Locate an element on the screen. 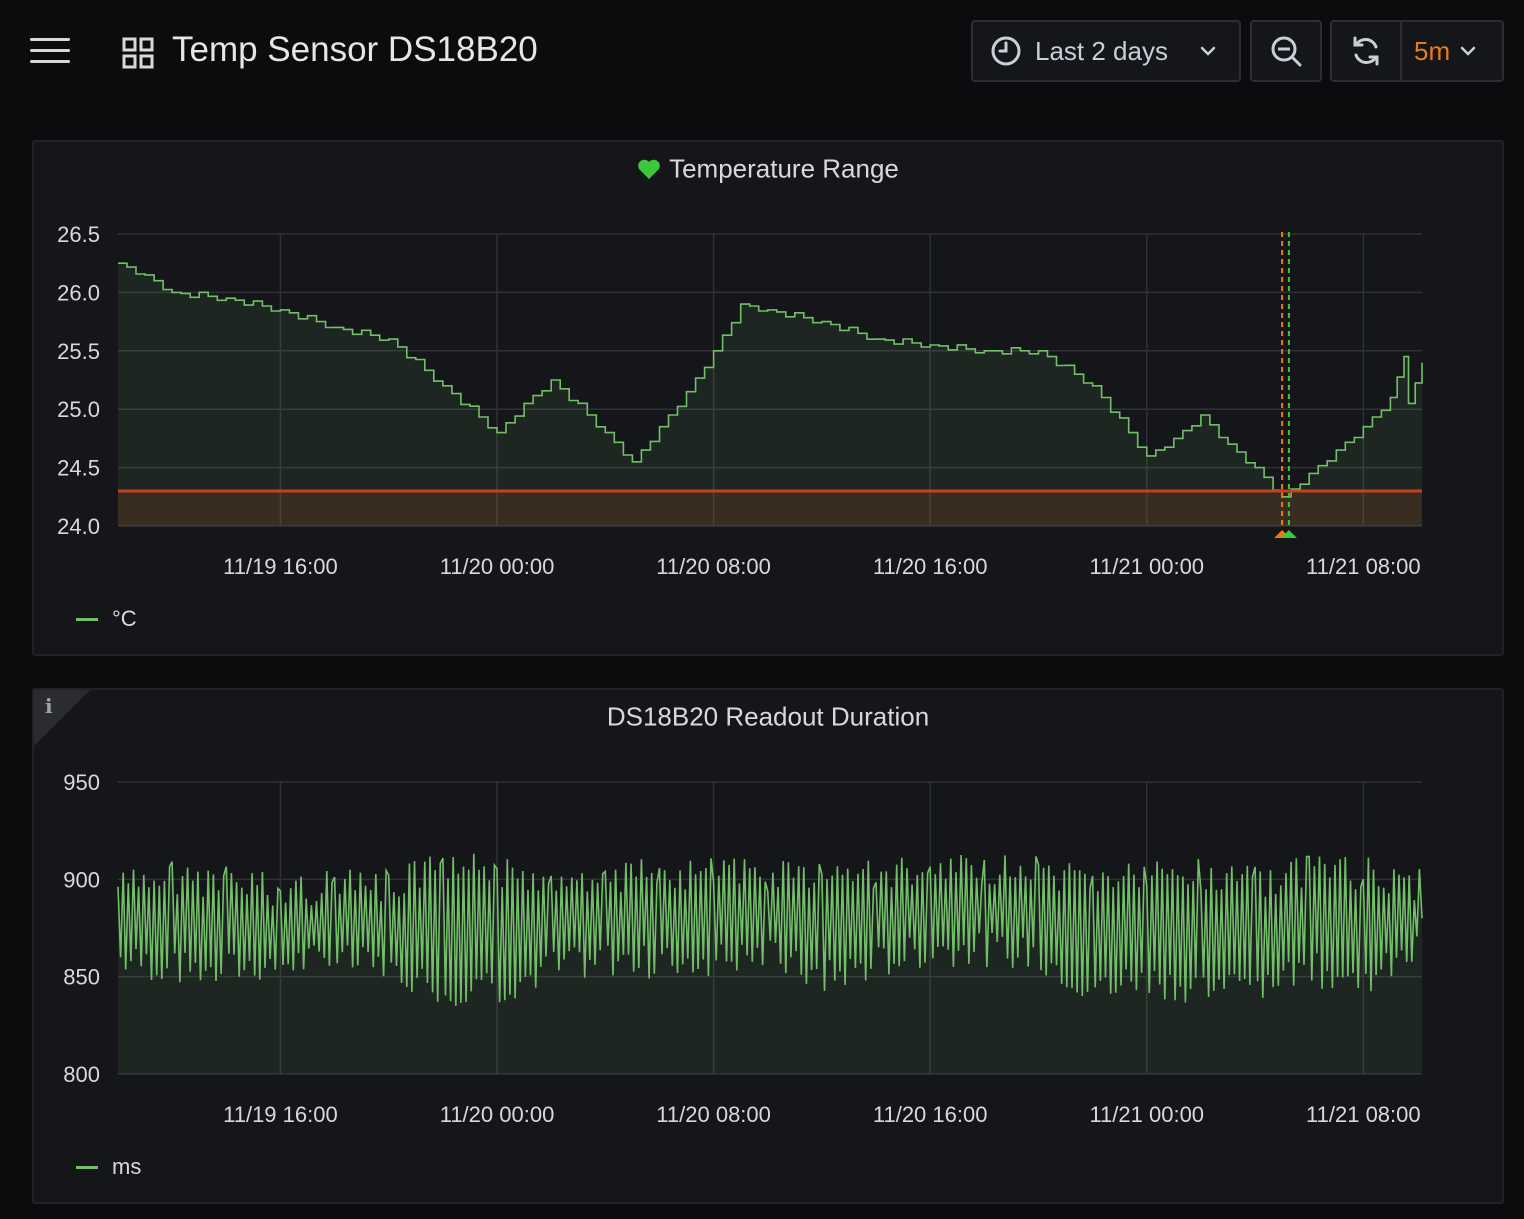 This screenshot has height=1219, width=1524. refresh-button is located at coordinates (1367, 51).